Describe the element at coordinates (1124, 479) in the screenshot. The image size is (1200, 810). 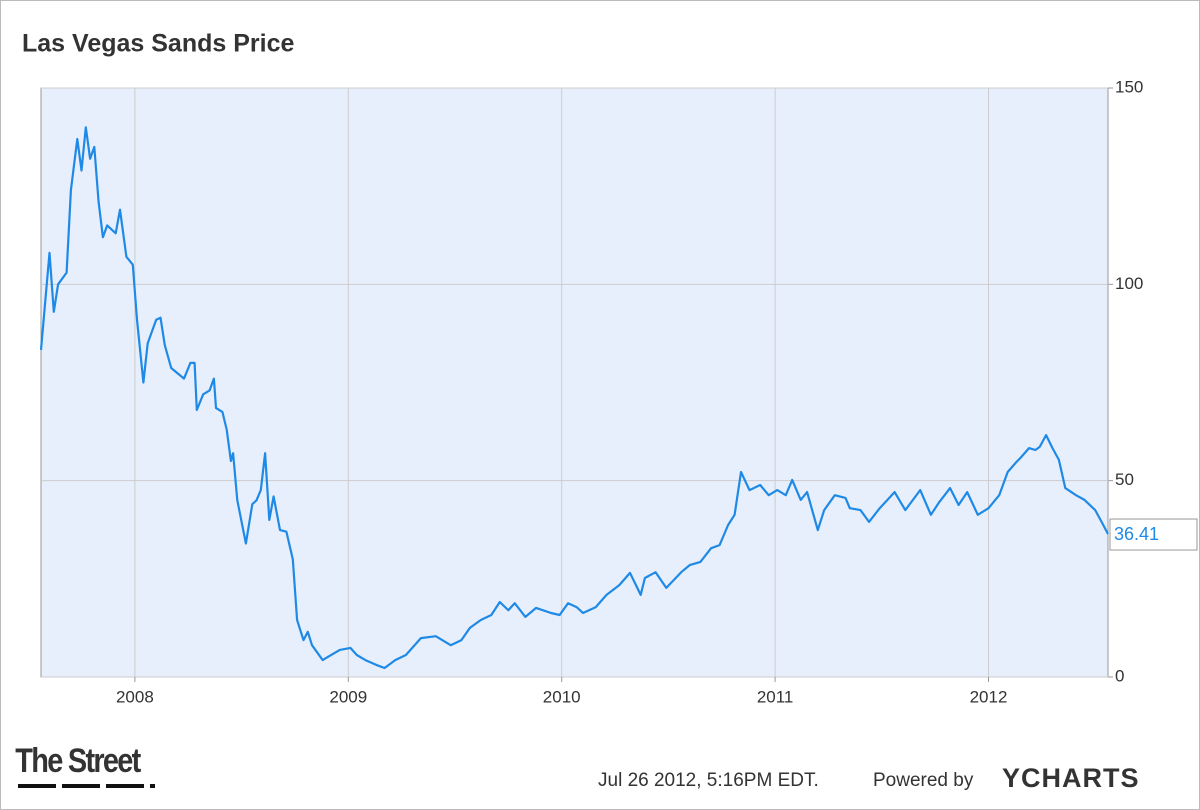
I see `y-tick-label: 50` at that location.